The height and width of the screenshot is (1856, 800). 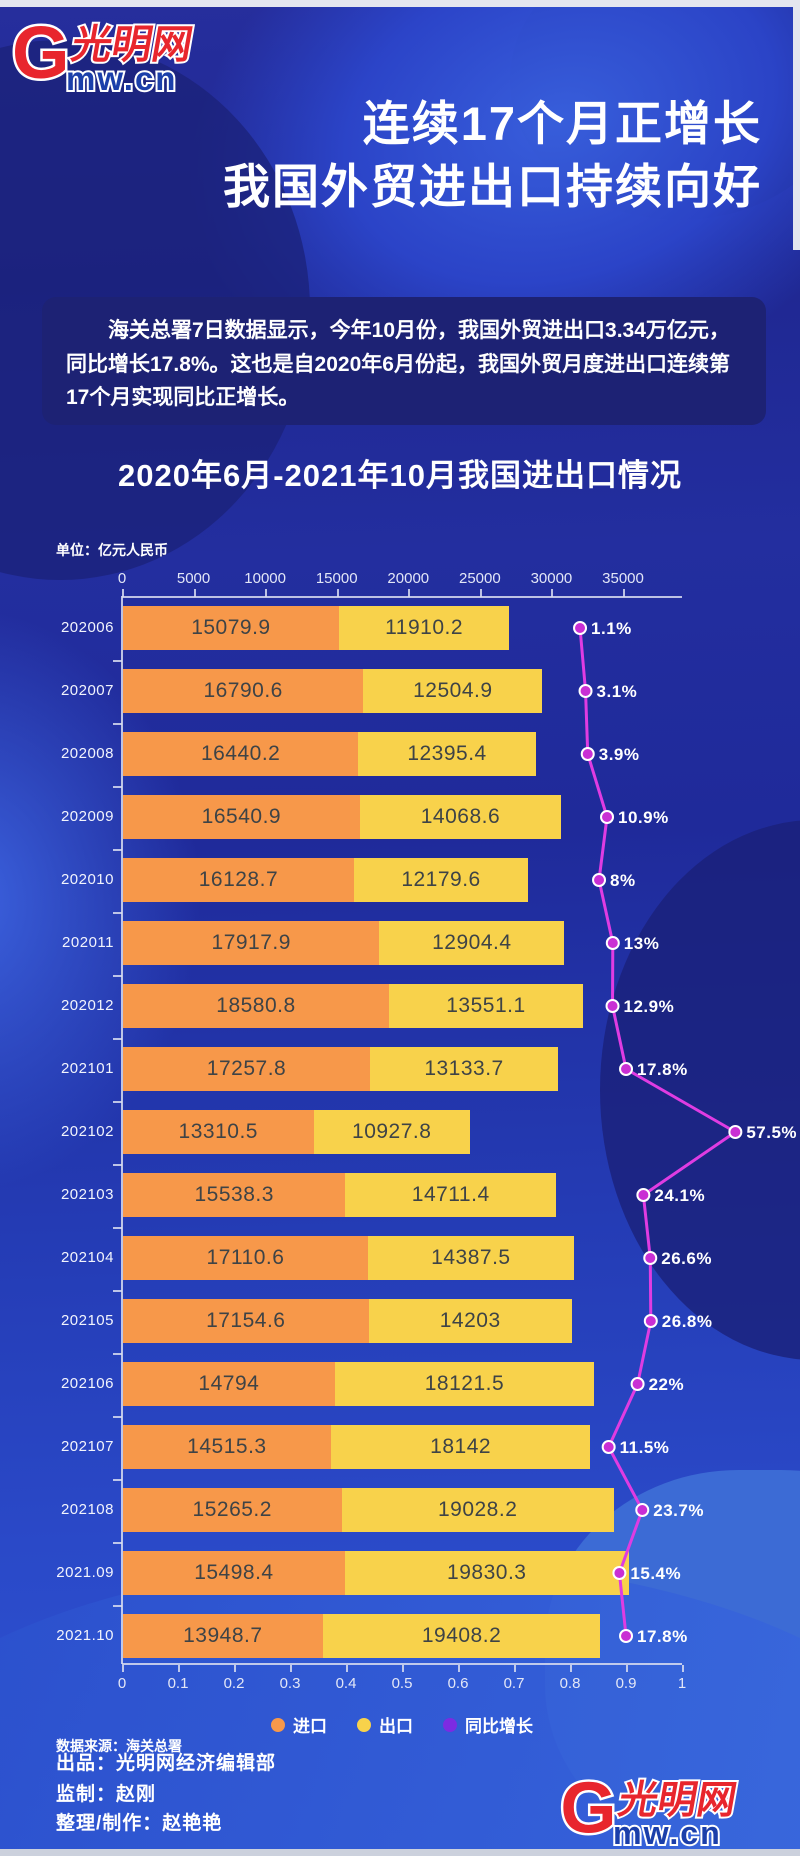 I want to click on bar-category-label: 202103, so click(x=87, y=1194).